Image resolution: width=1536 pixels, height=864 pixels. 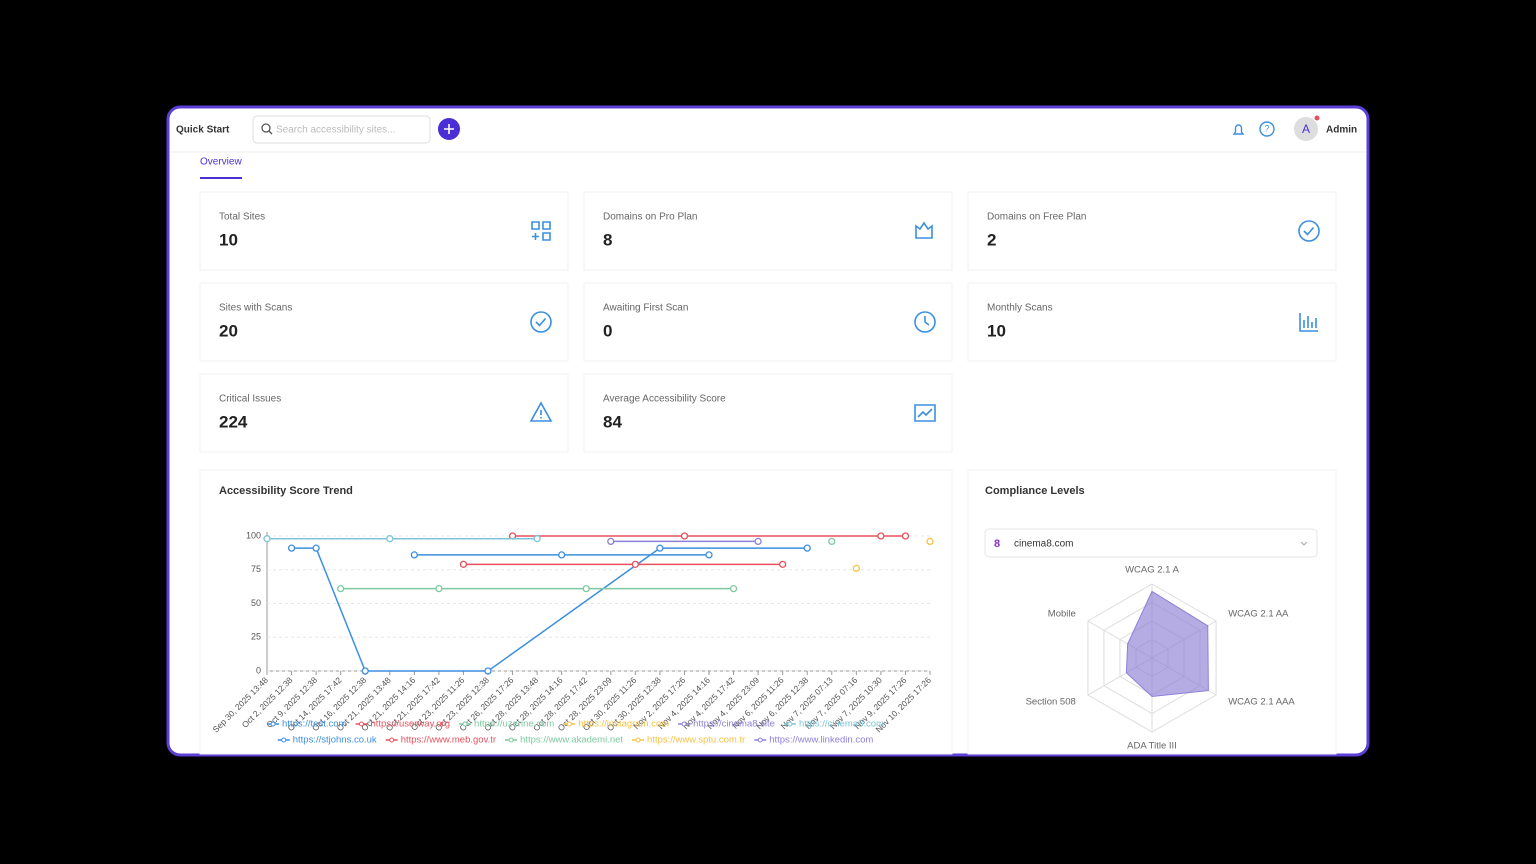 I want to click on legend-label: https://uzerine.com, so click(x=514, y=724).